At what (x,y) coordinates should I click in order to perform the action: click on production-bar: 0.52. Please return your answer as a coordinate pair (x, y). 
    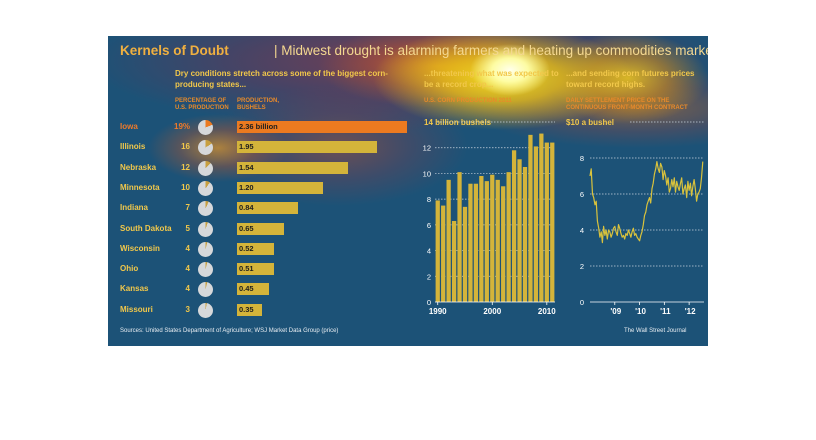
    Looking at the image, I should click on (256, 248).